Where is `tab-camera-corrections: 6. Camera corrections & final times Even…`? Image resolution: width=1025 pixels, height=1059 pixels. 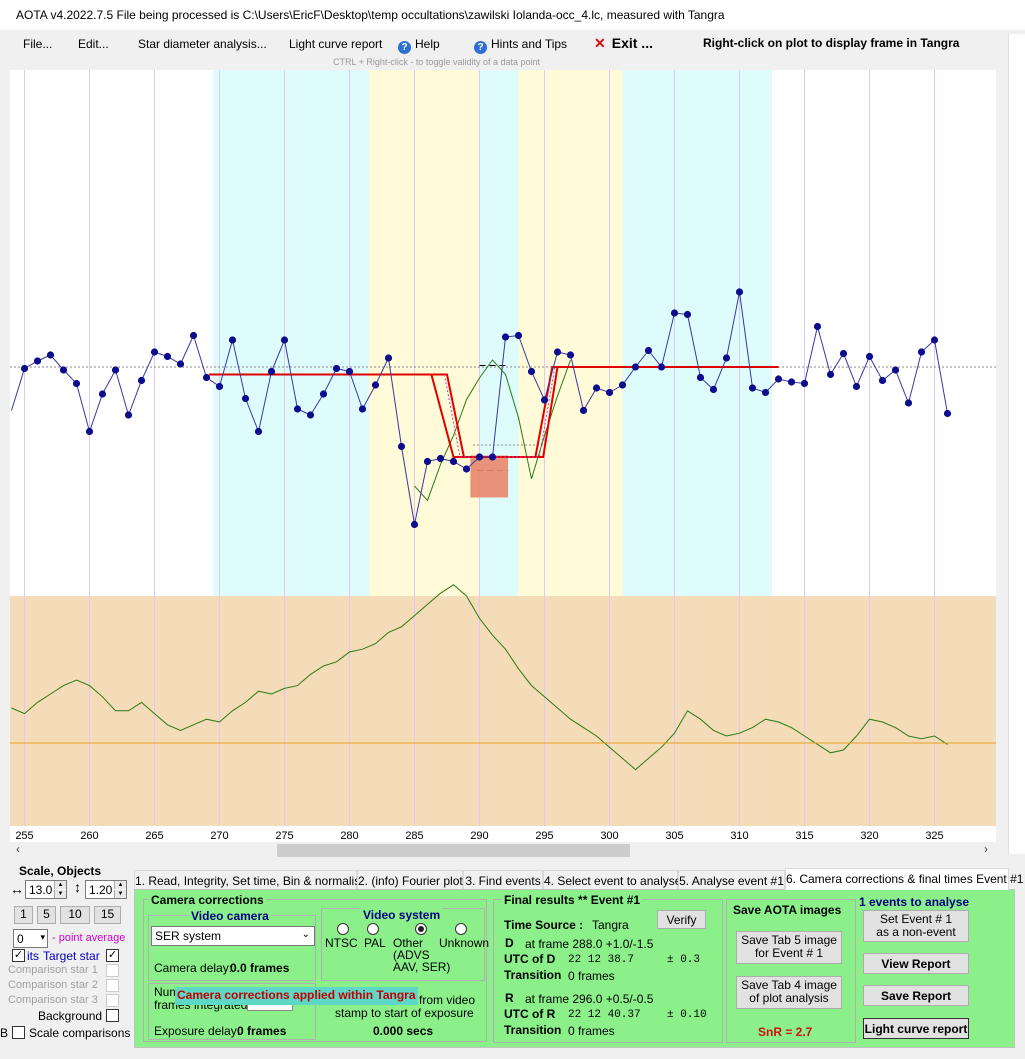 tab-camera-corrections: 6. Camera corrections & final times Even… is located at coordinates (904, 879).